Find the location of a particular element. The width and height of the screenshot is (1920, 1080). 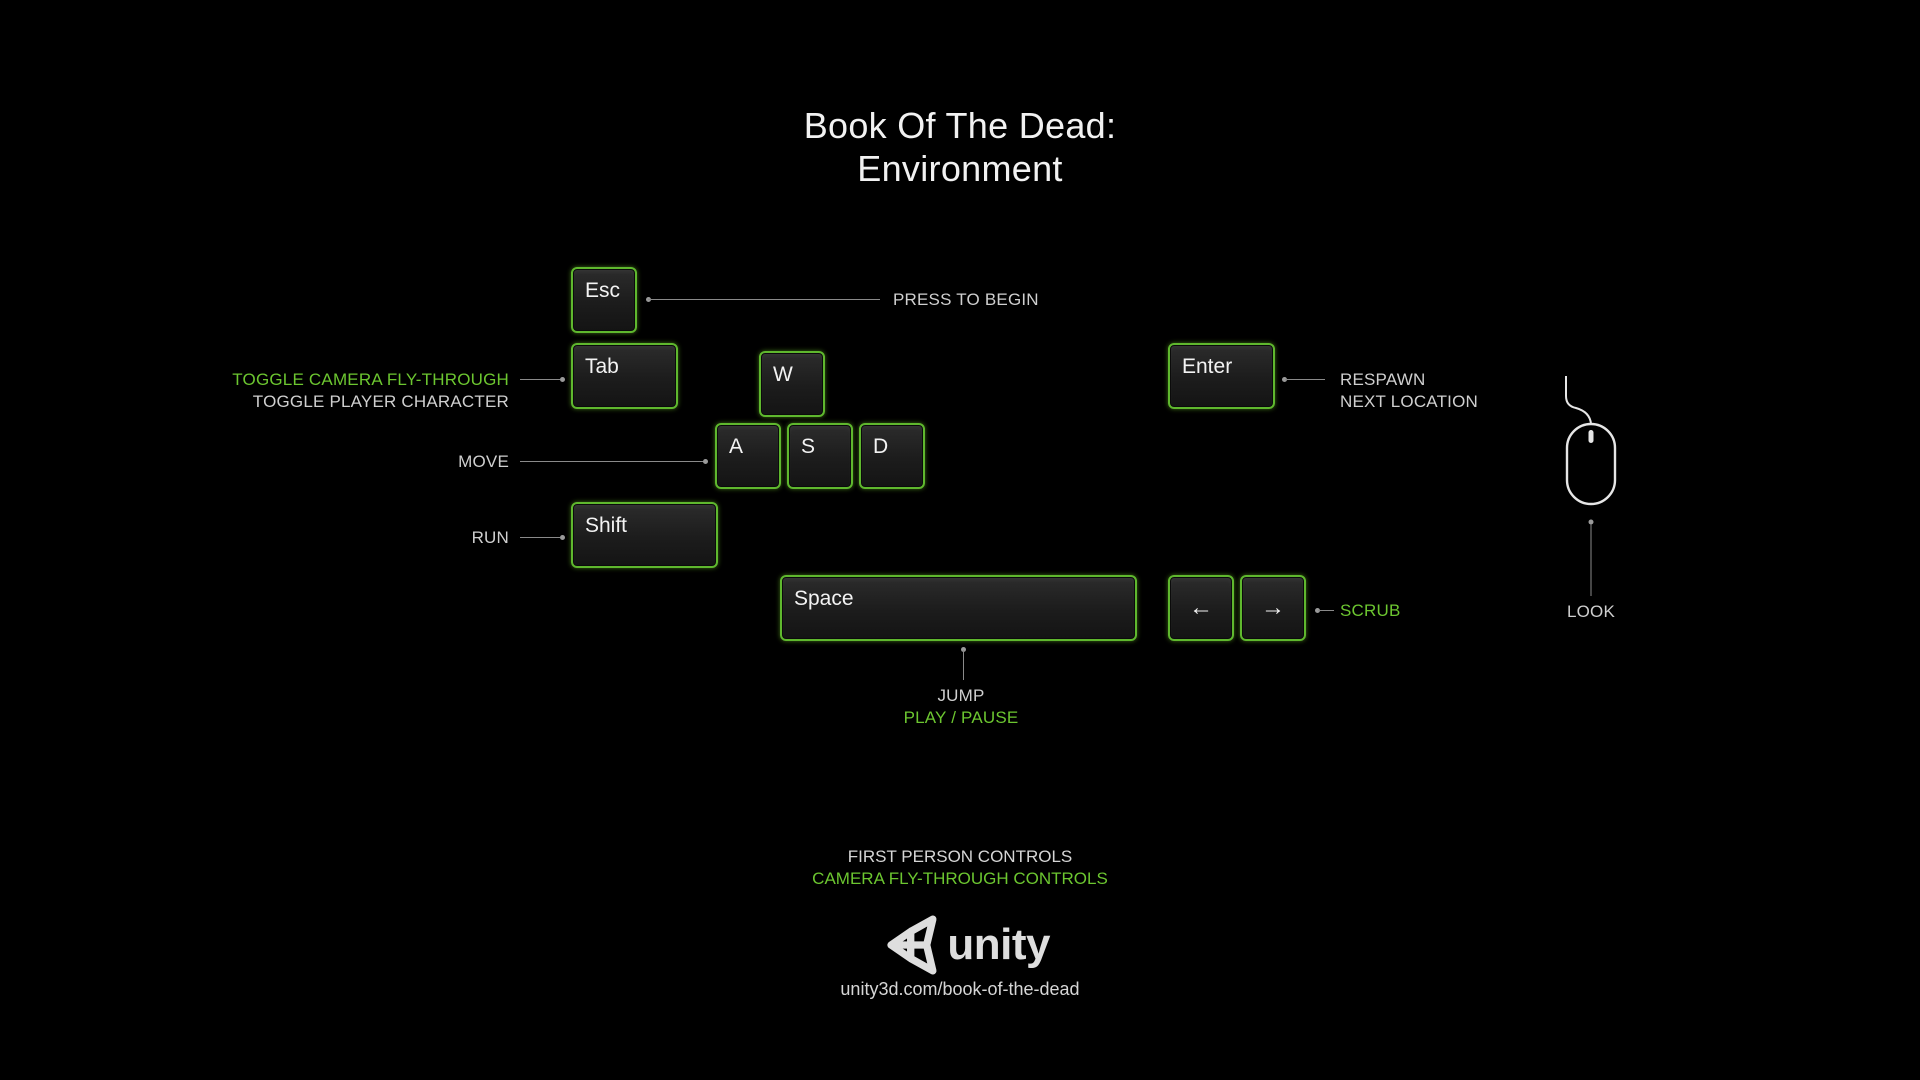

mouse-body is located at coordinates (1591, 464).